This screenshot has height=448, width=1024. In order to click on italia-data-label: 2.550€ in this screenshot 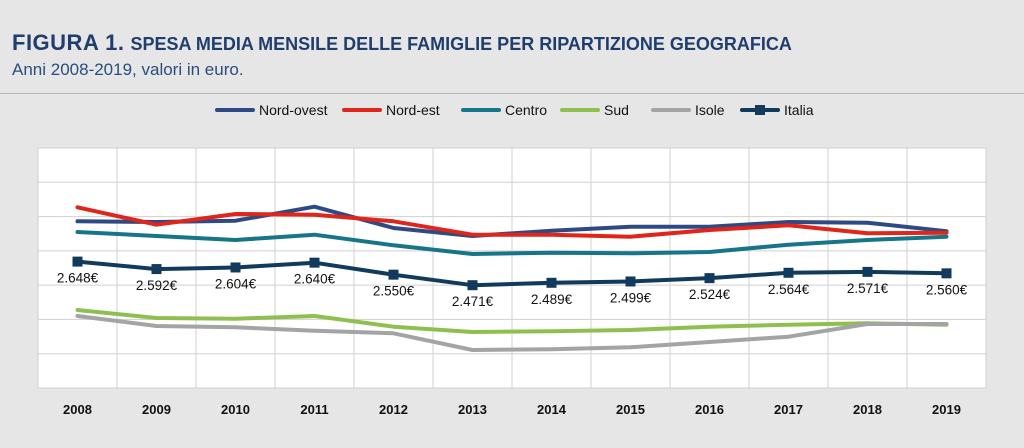, I will do `click(394, 291)`.